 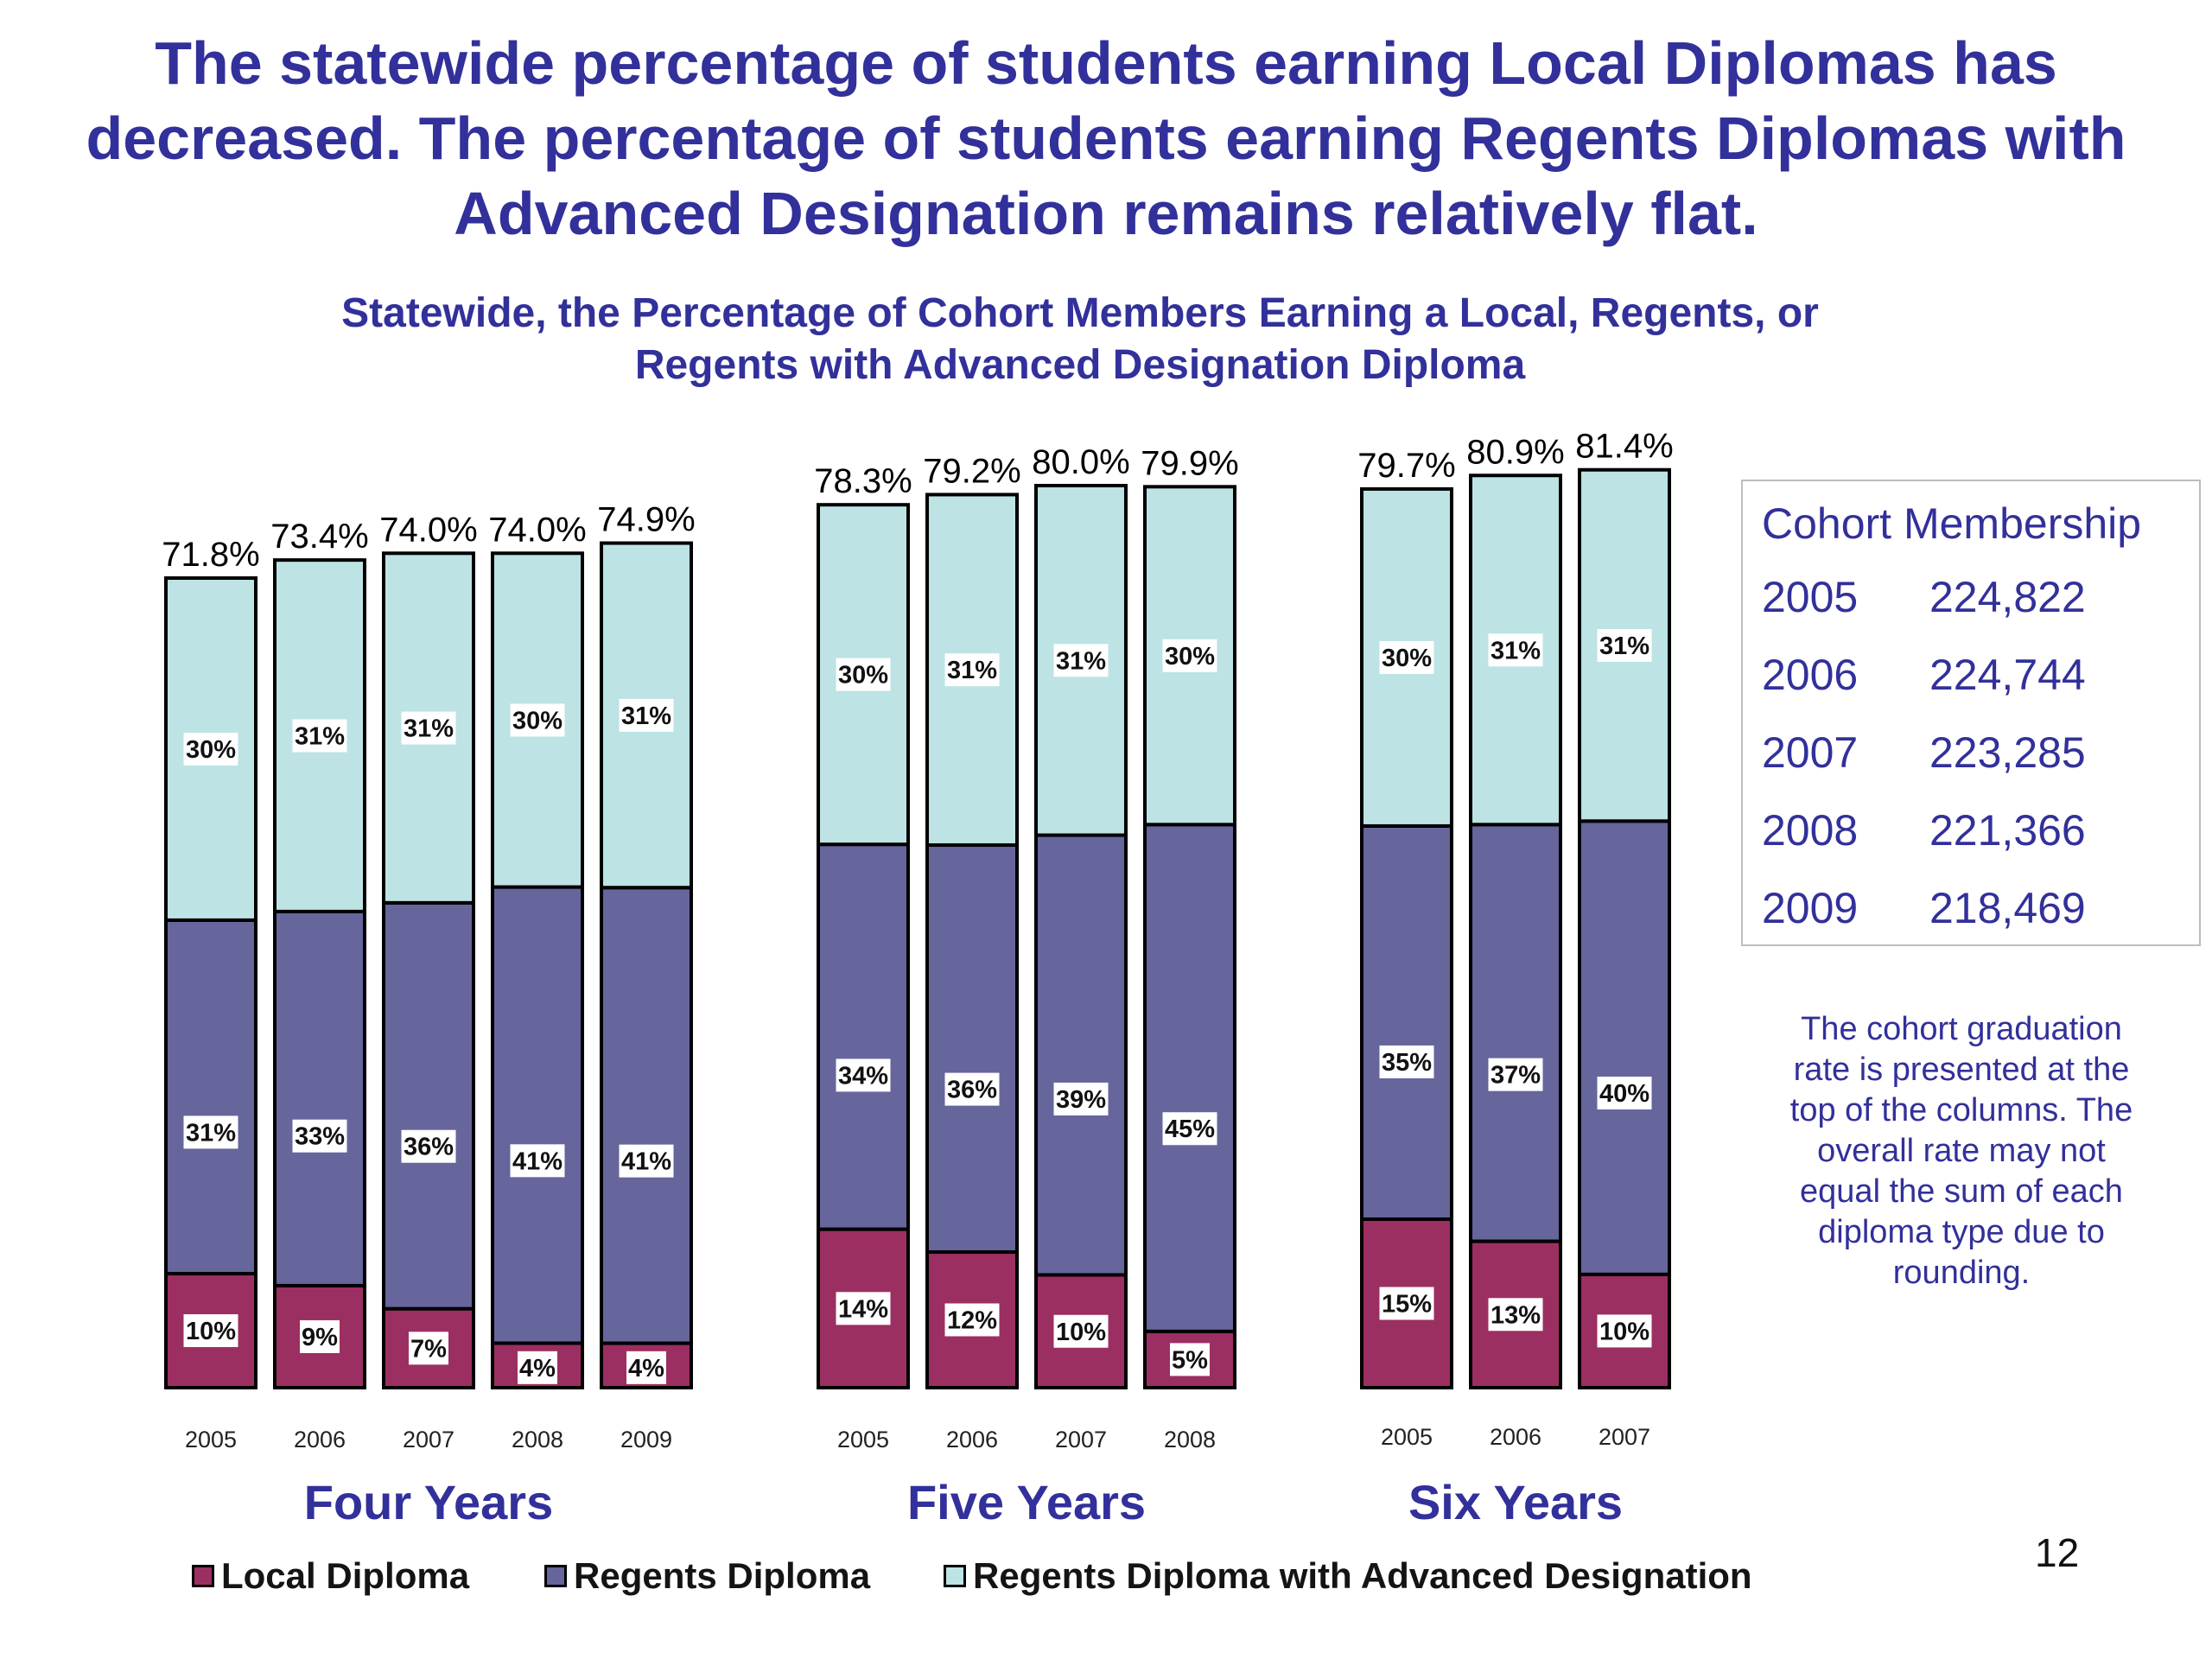 I want to click on bar-local, so click(x=1515, y=1314).